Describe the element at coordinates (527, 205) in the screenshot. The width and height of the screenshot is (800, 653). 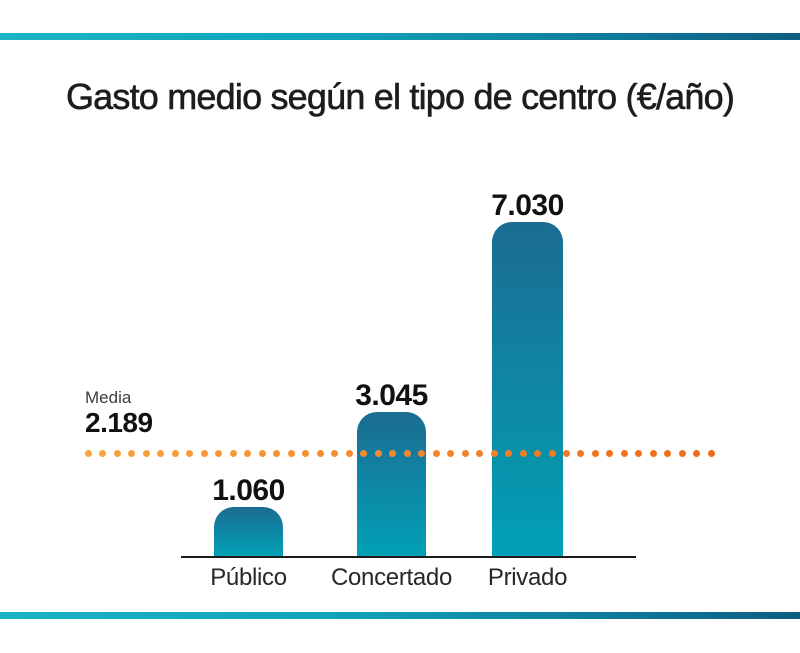
I see `bar-value-privado: 7.030` at that location.